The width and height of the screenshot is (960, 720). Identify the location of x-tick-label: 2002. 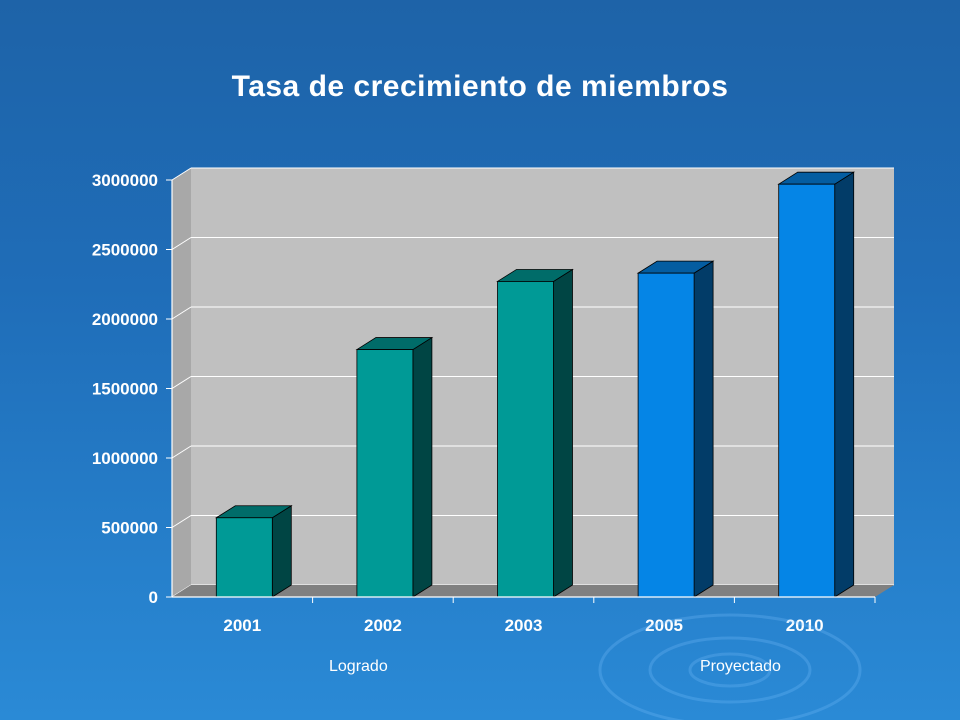
(383, 625).